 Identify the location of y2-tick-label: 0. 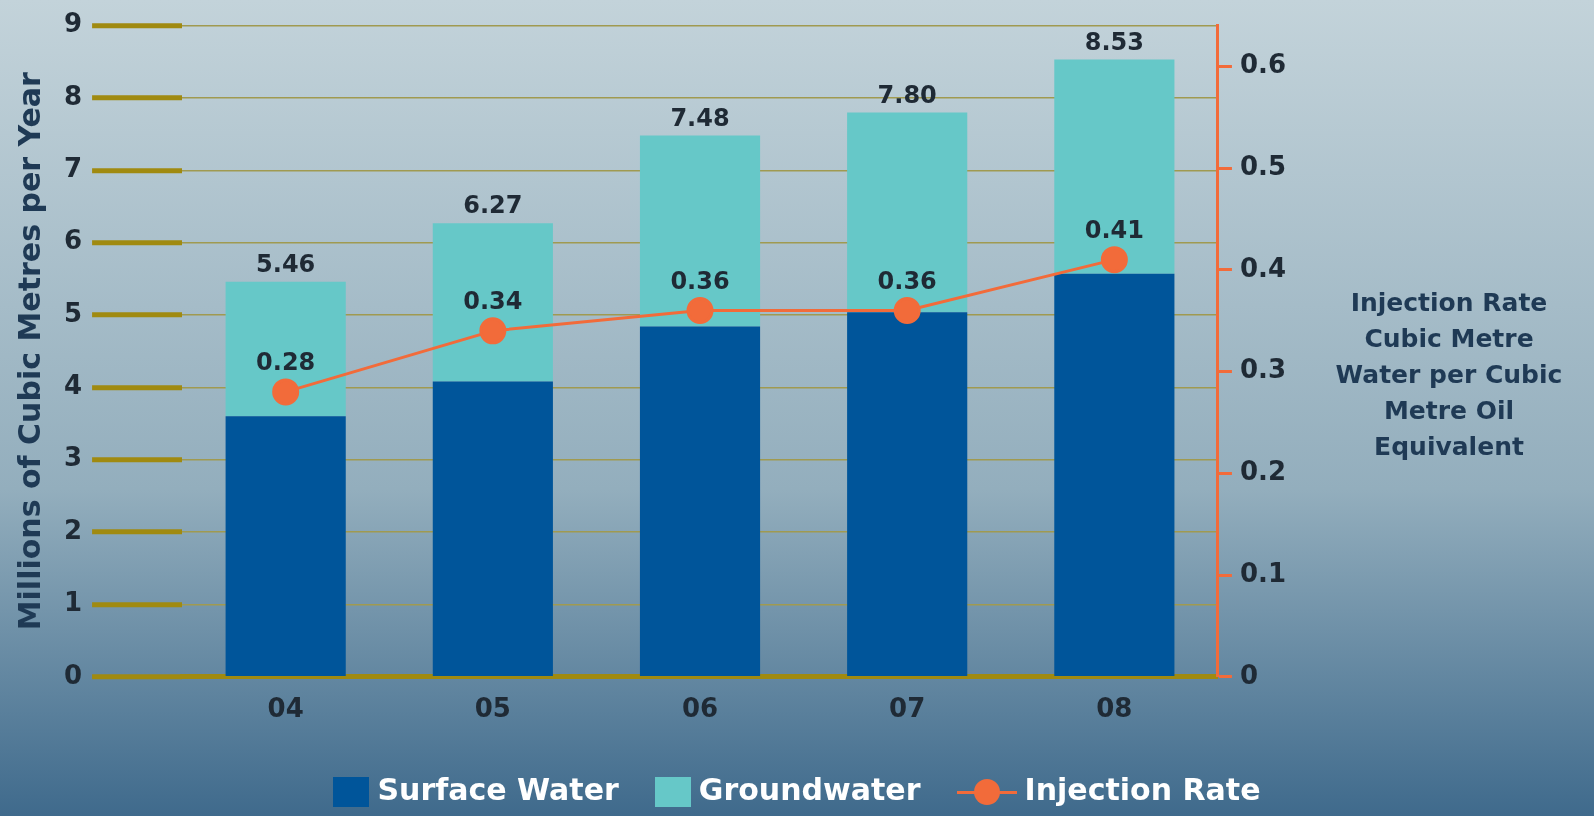
(1249, 674).